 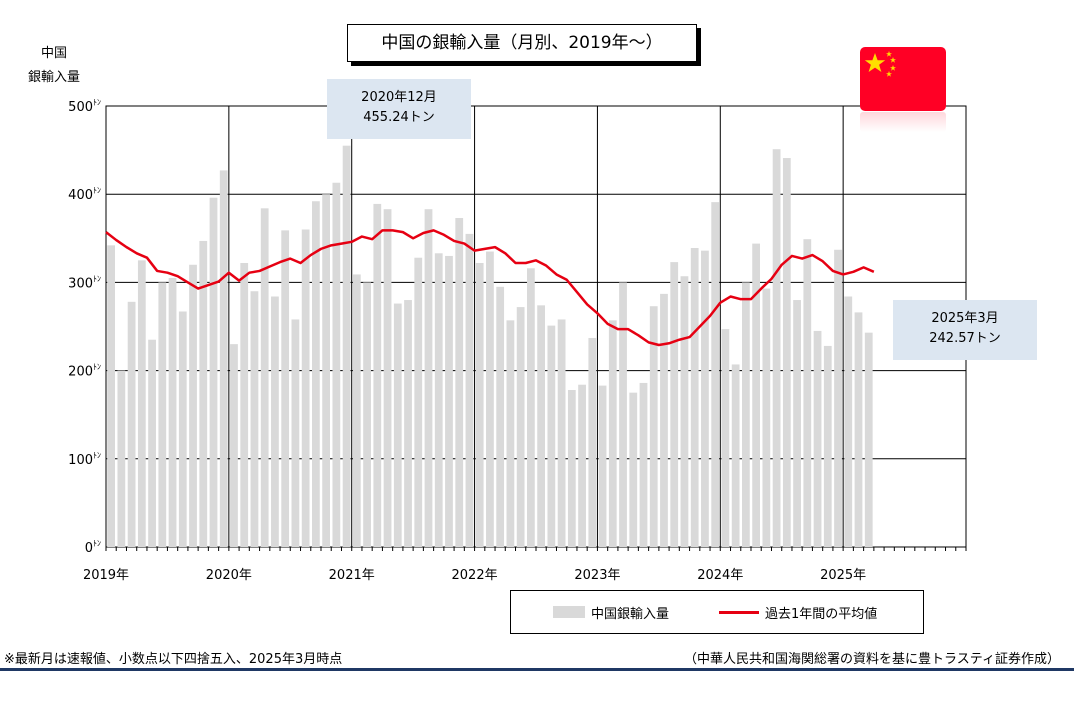 What do you see at coordinates (173, 659) in the screenshot?
I see `footnote-left: ※最新月は速報値、小数点以下四捨五入、2025年3月時点` at bounding box center [173, 659].